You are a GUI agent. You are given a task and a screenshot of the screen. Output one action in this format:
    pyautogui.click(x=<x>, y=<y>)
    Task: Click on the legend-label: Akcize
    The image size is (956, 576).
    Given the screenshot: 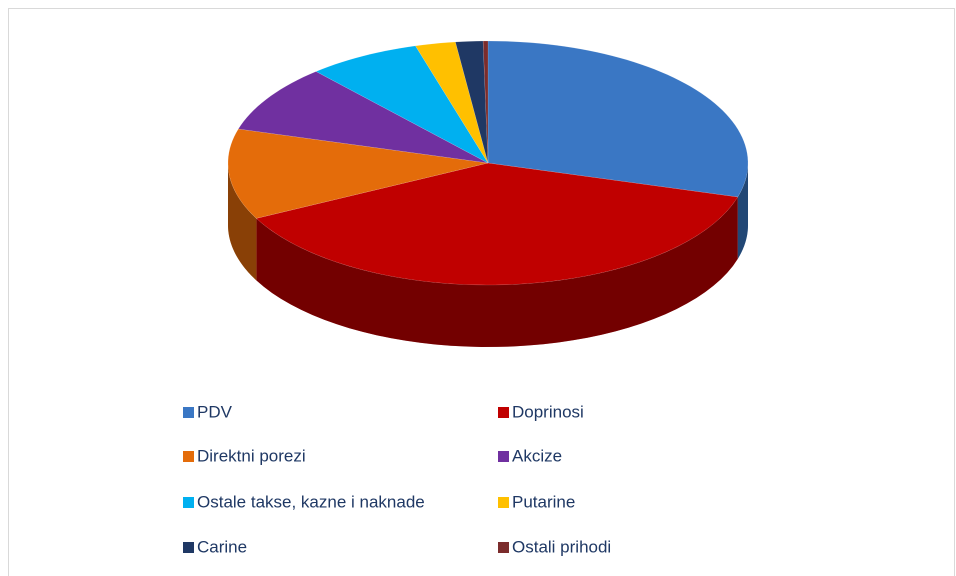 What is the action you would take?
    pyautogui.click(x=537, y=455)
    